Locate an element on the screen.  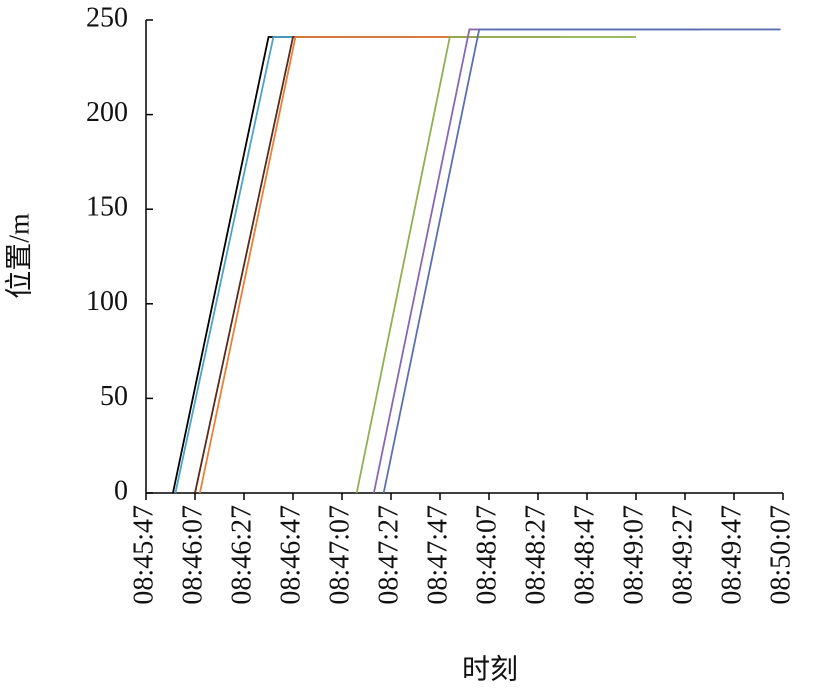
y-tick-label: 250 is located at coordinates (107, 17).